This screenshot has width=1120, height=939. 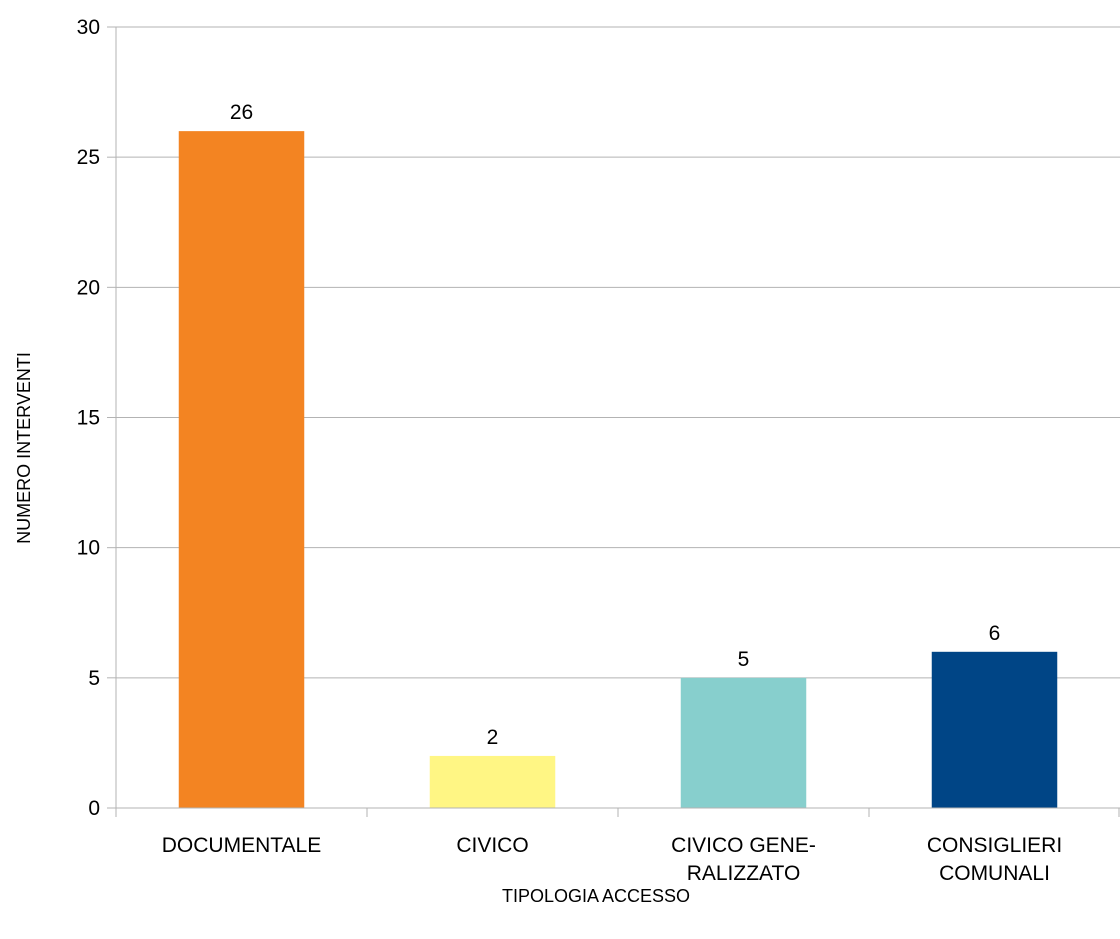 I want to click on category-label: CONSIGLIERI, so click(x=994, y=845).